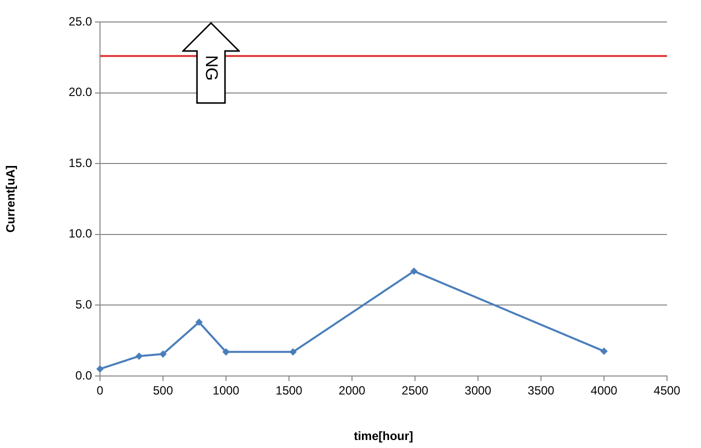 The height and width of the screenshot is (448, 701). I want to click on x-tick-label: 3500, so click(541, 391).